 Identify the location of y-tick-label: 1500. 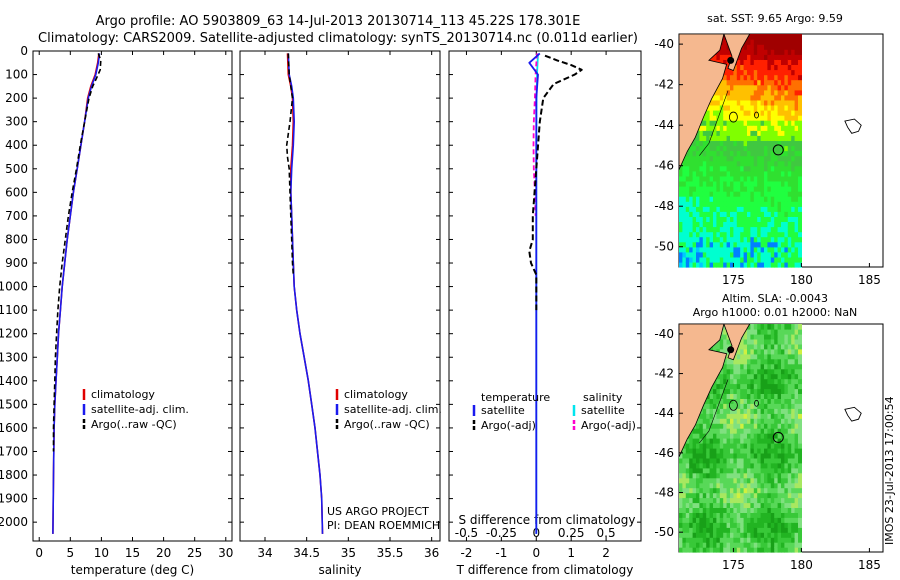
(14, 404).